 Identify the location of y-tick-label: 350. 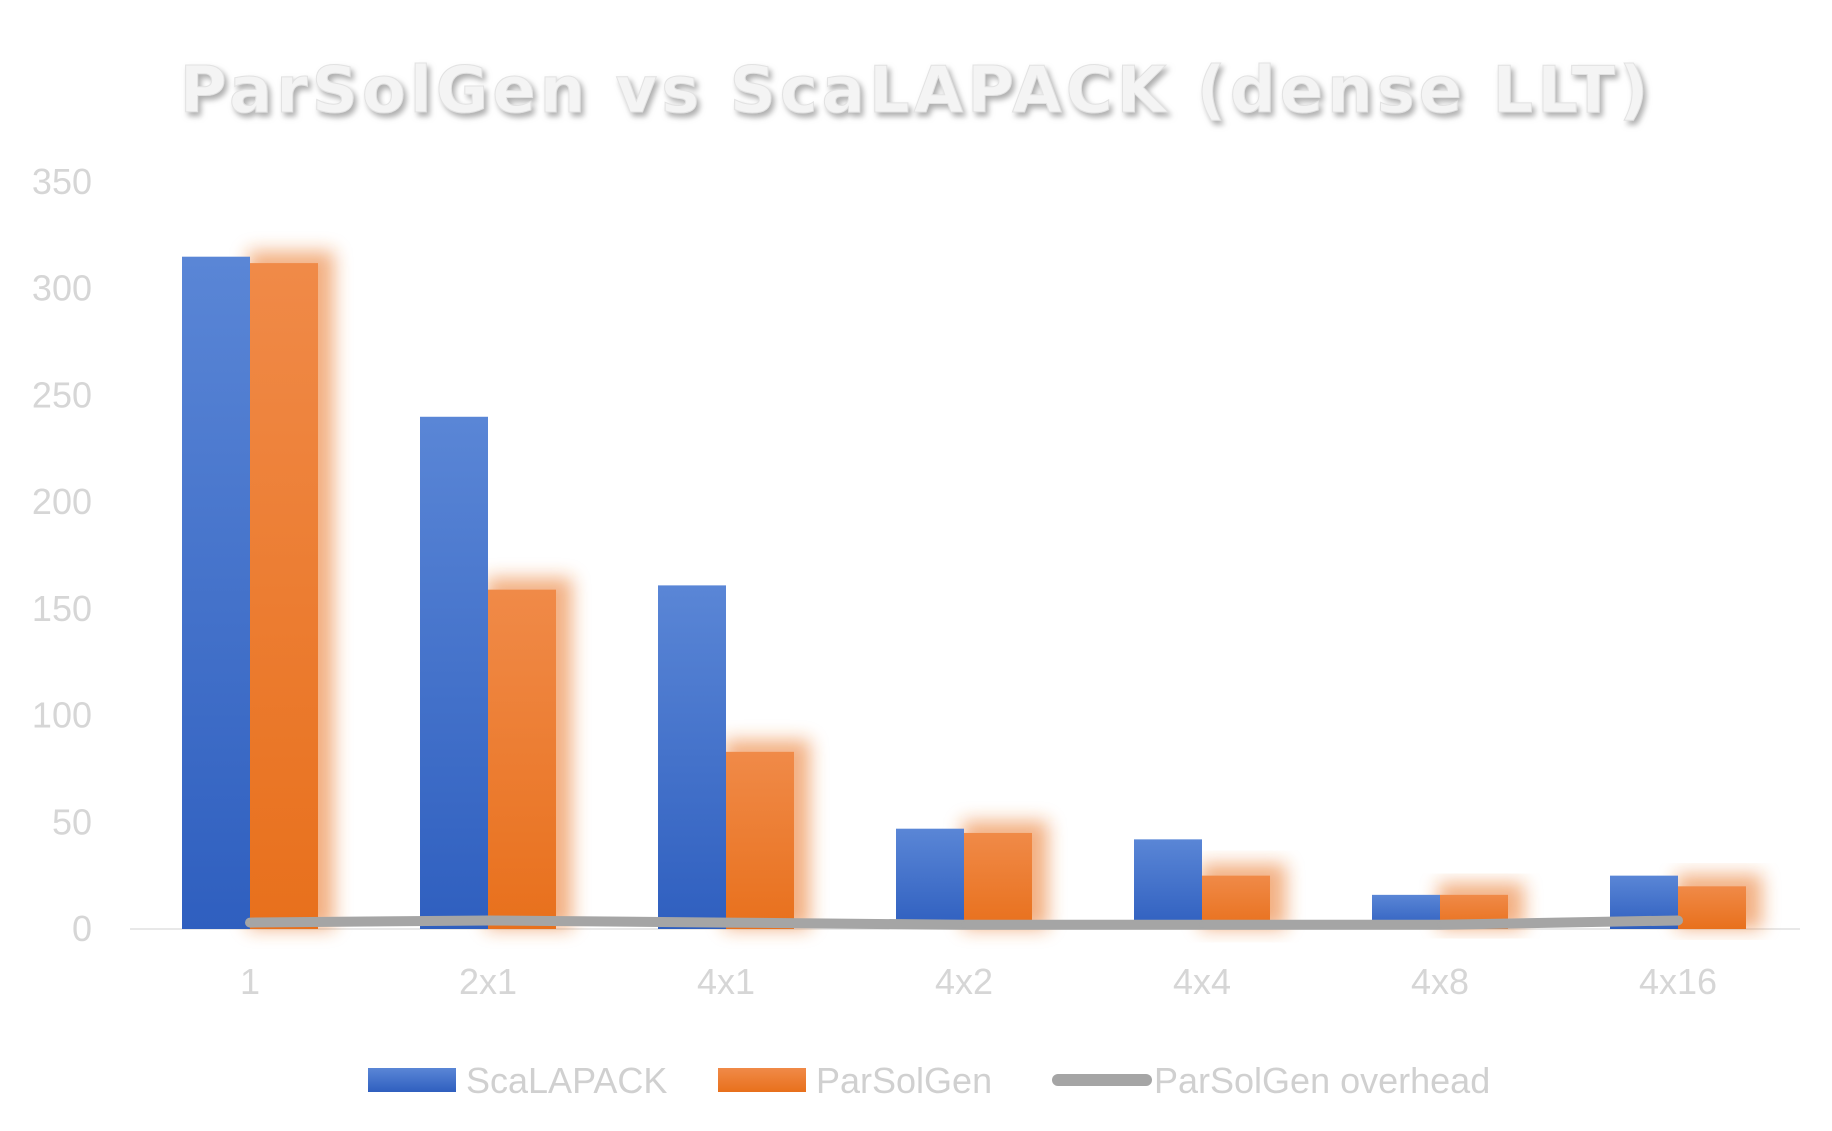
(62, 181).